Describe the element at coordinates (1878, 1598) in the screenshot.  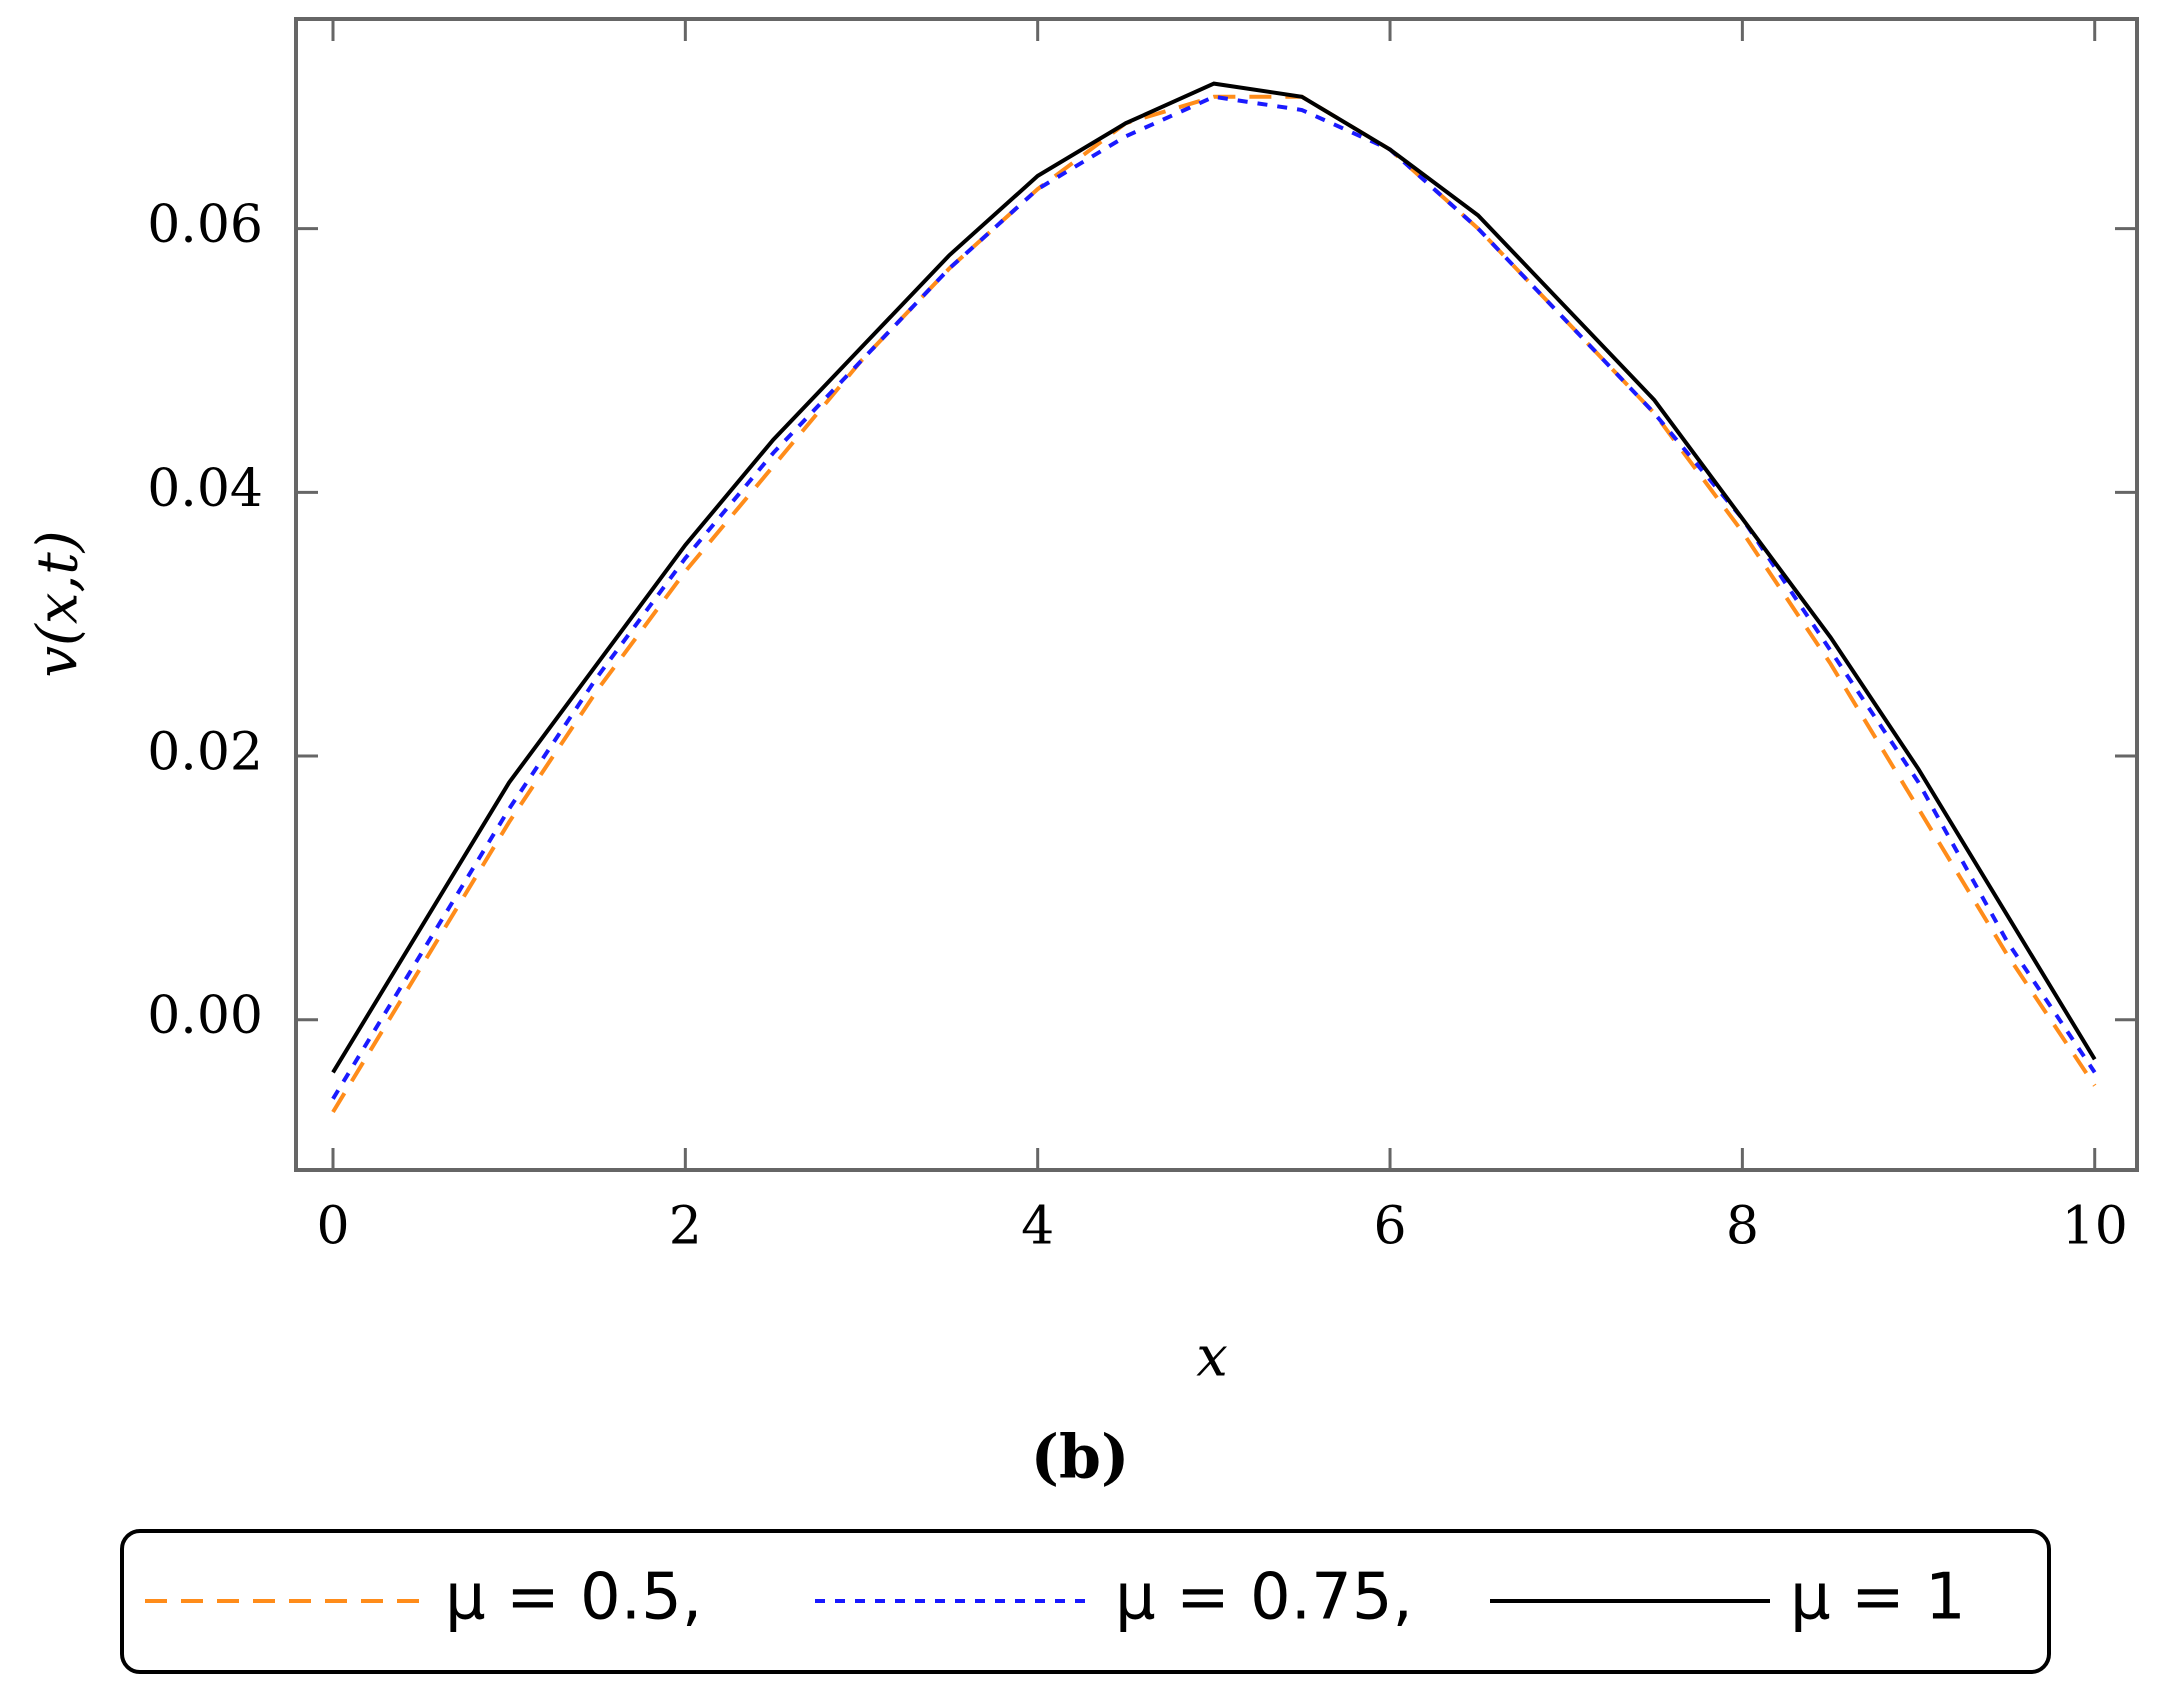
I see `legend-label: μ = 1` at that location.